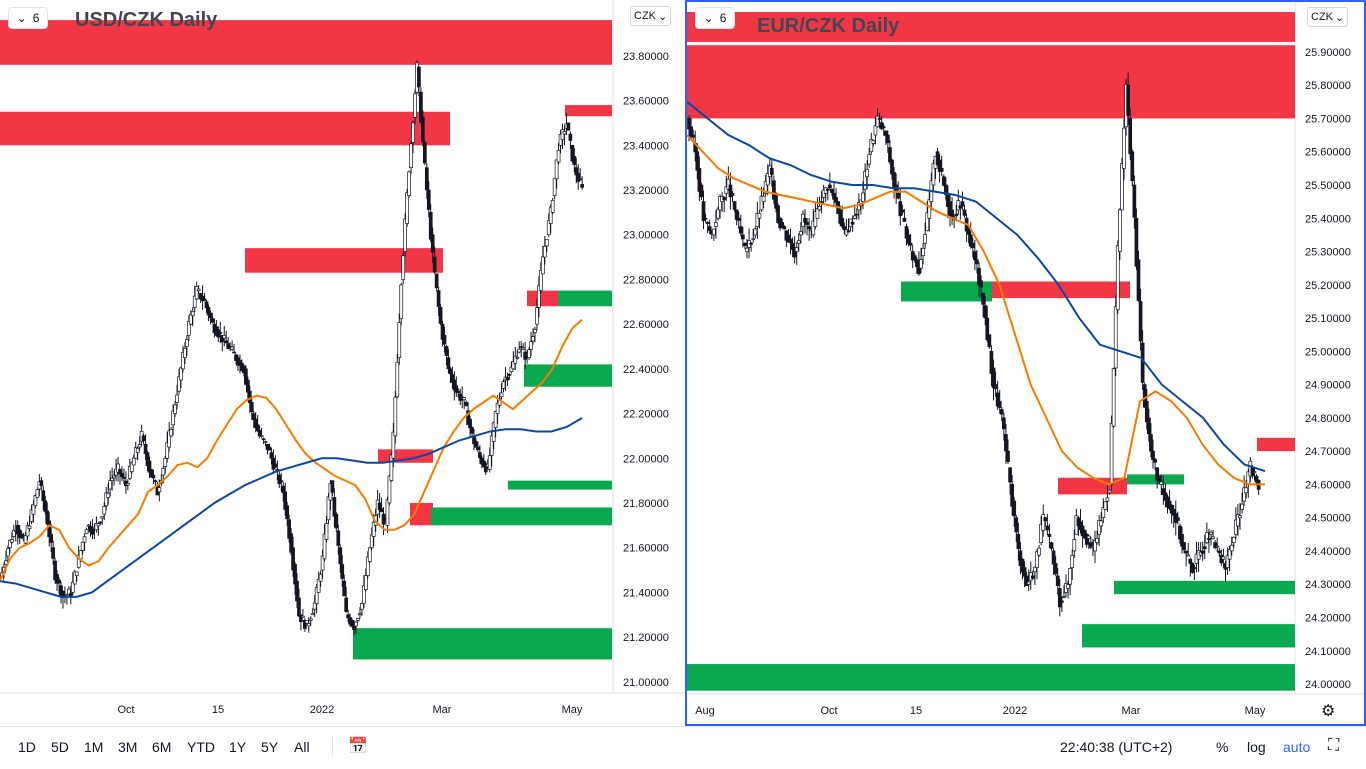  I want to click on timeframe-1y: 1Y, so click(238, 747).